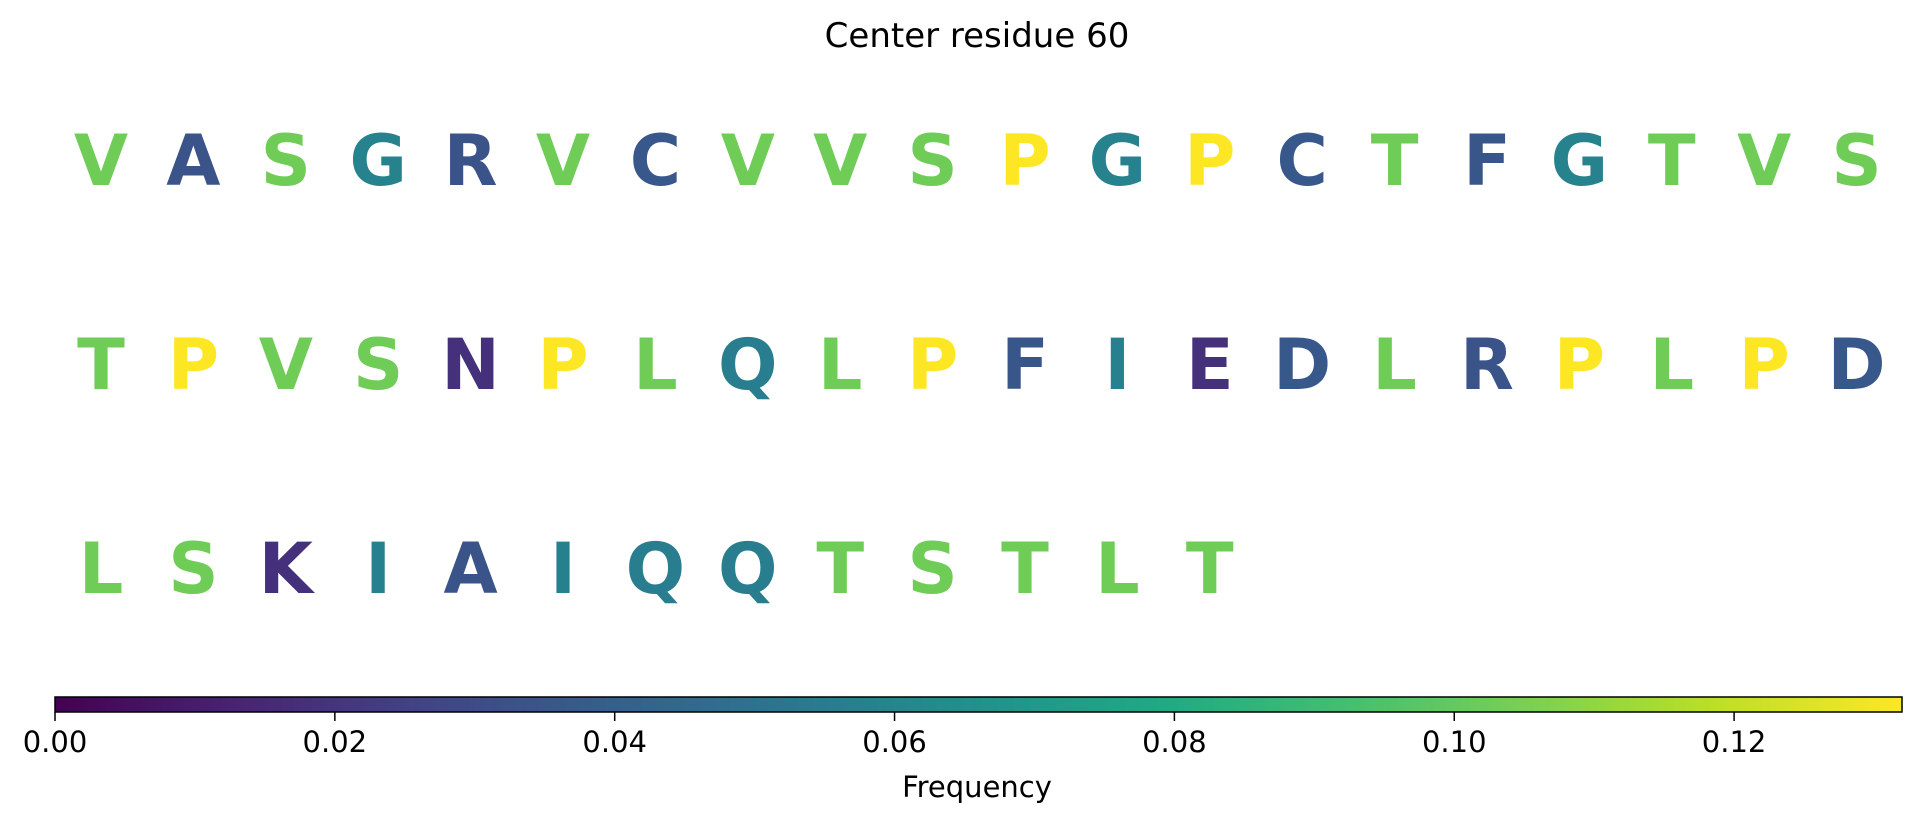 The width and height of the screenshot is (1917, 822). What do you see at coordinates (614, 742) in the screenshot?
I see `colorbar-tick-label: 0.04` at bounding box center [614, 742].